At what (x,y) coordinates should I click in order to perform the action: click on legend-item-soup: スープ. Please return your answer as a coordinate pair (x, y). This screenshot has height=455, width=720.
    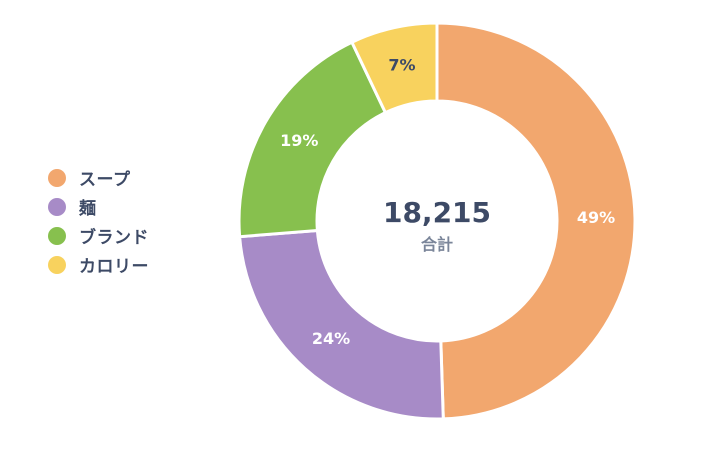
    Looking at the image, I should click on (98, 178).